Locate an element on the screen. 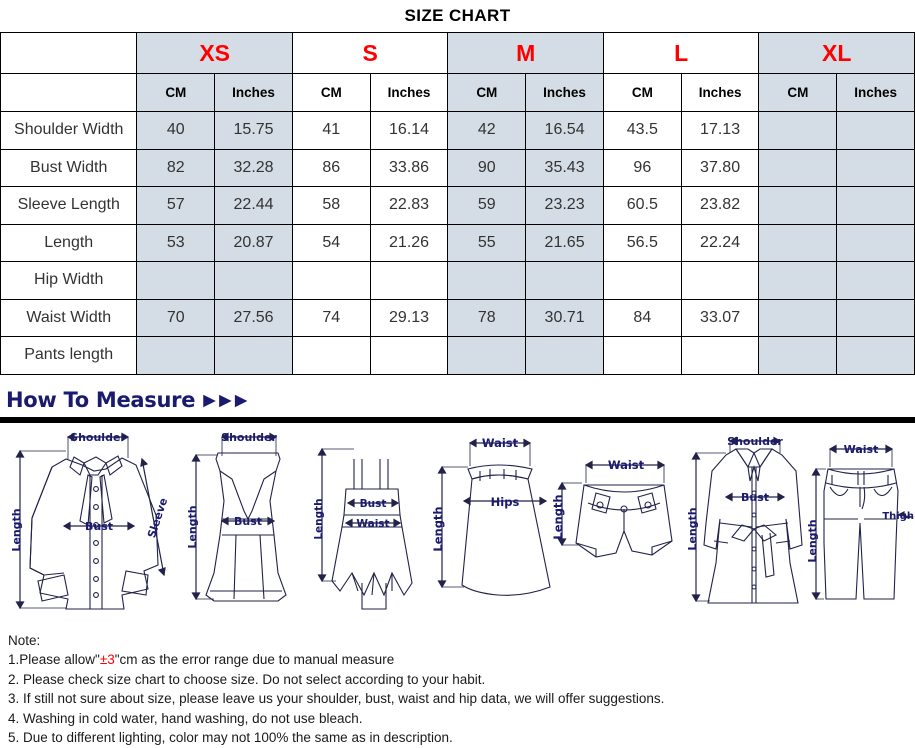 Image resolution: width=915 pixels, height=748 pixels. cell-l-cm: 60.5 is located at coordinates (642, 205).